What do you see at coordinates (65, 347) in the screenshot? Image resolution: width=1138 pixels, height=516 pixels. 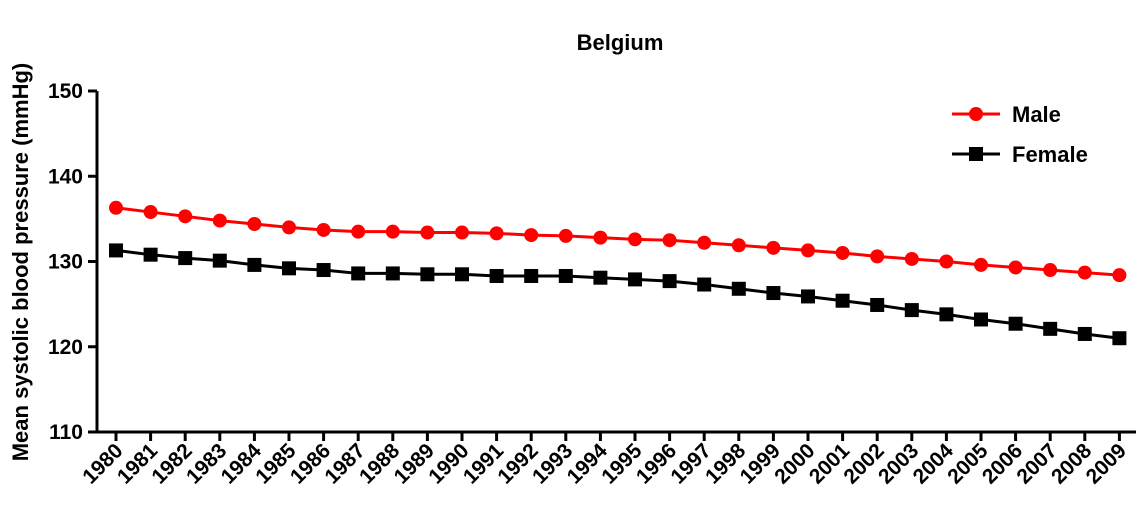 I see `y-tick-label: 120` at bounding box center [65, 347].